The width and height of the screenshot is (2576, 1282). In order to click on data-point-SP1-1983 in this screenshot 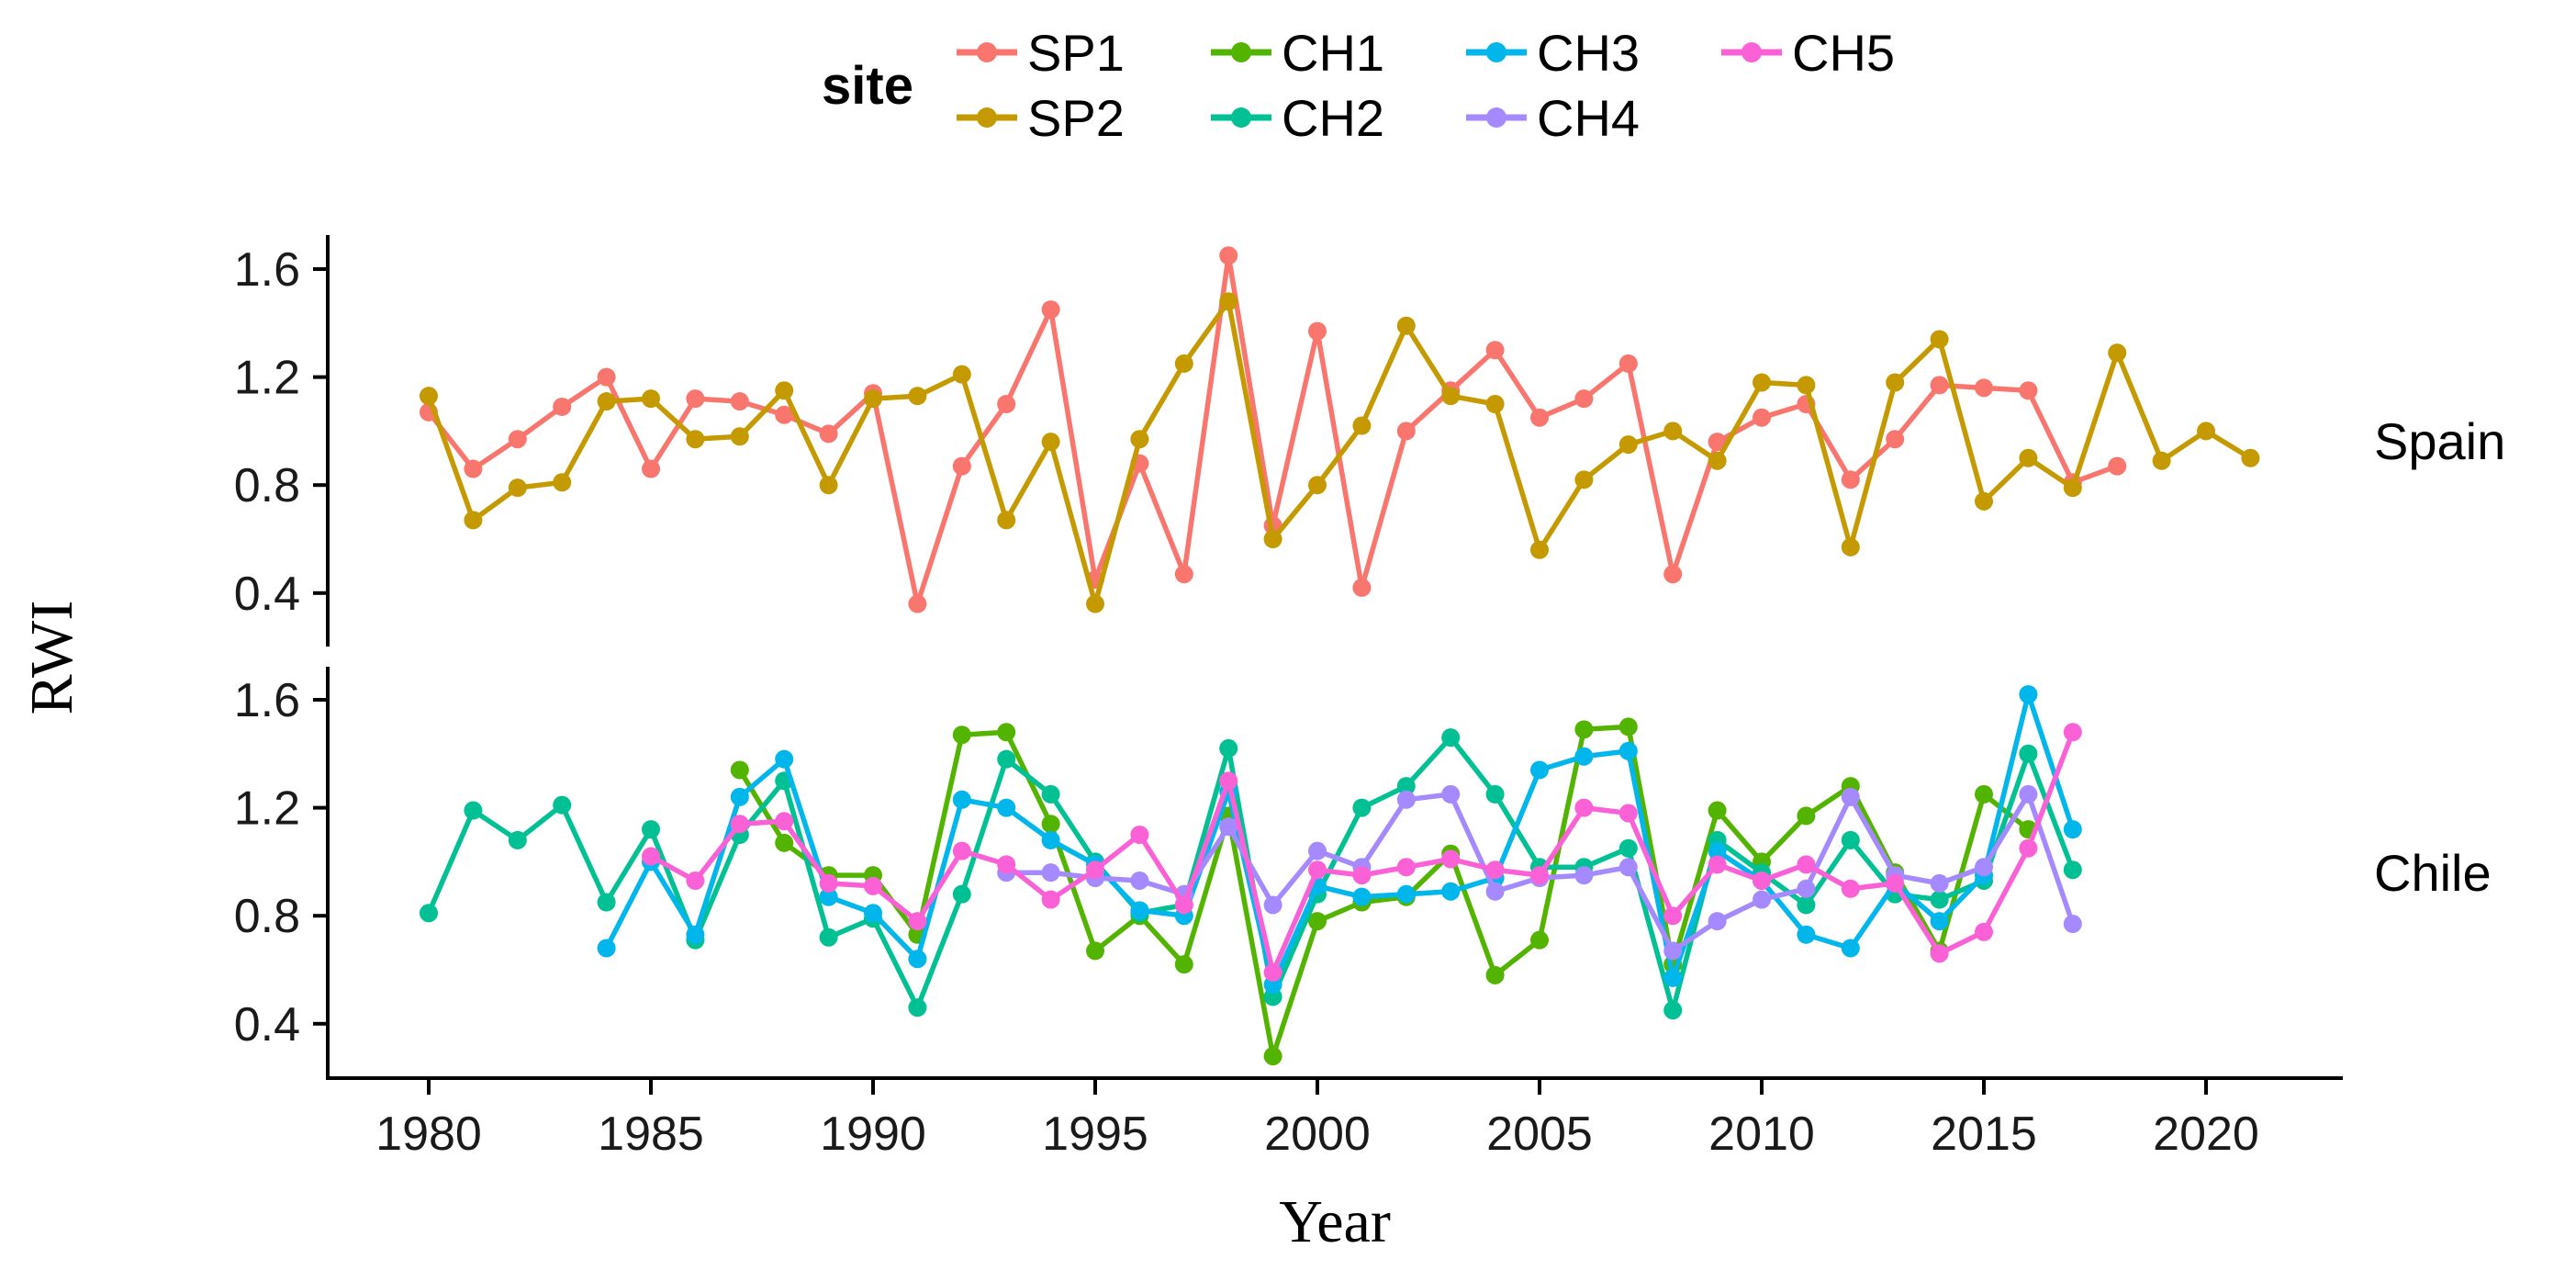, I will do `click(562, 406)`.